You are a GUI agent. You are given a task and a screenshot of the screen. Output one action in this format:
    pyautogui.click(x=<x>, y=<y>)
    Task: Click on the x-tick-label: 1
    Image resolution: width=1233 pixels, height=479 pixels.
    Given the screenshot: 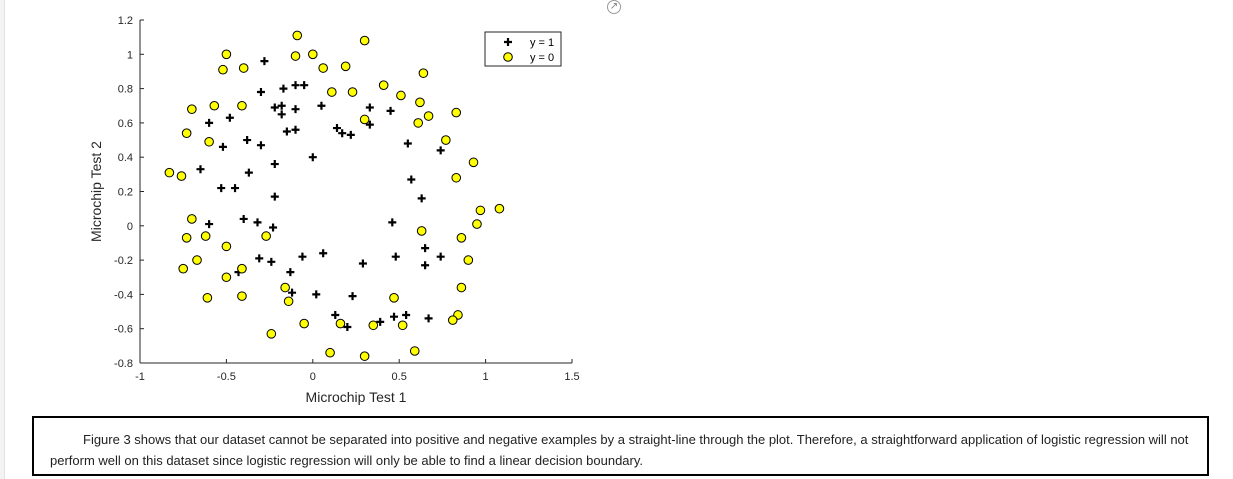 What is the action you would take?
    pyautogui.click(x=486, y=377)
    